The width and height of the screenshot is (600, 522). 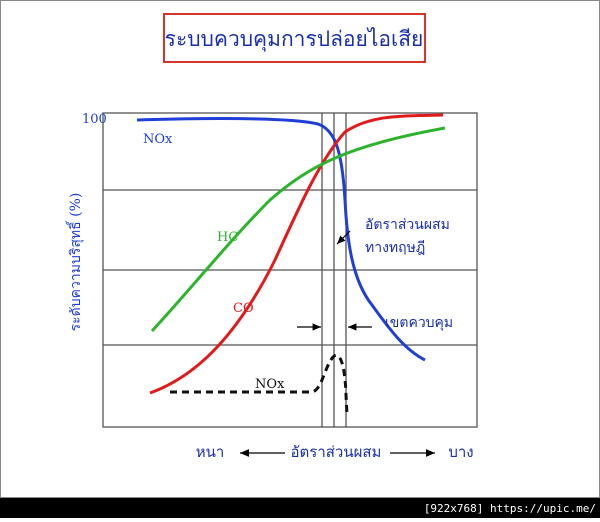 I want to click on annotation: เขตควบคุม, so click(x=419, y=323).